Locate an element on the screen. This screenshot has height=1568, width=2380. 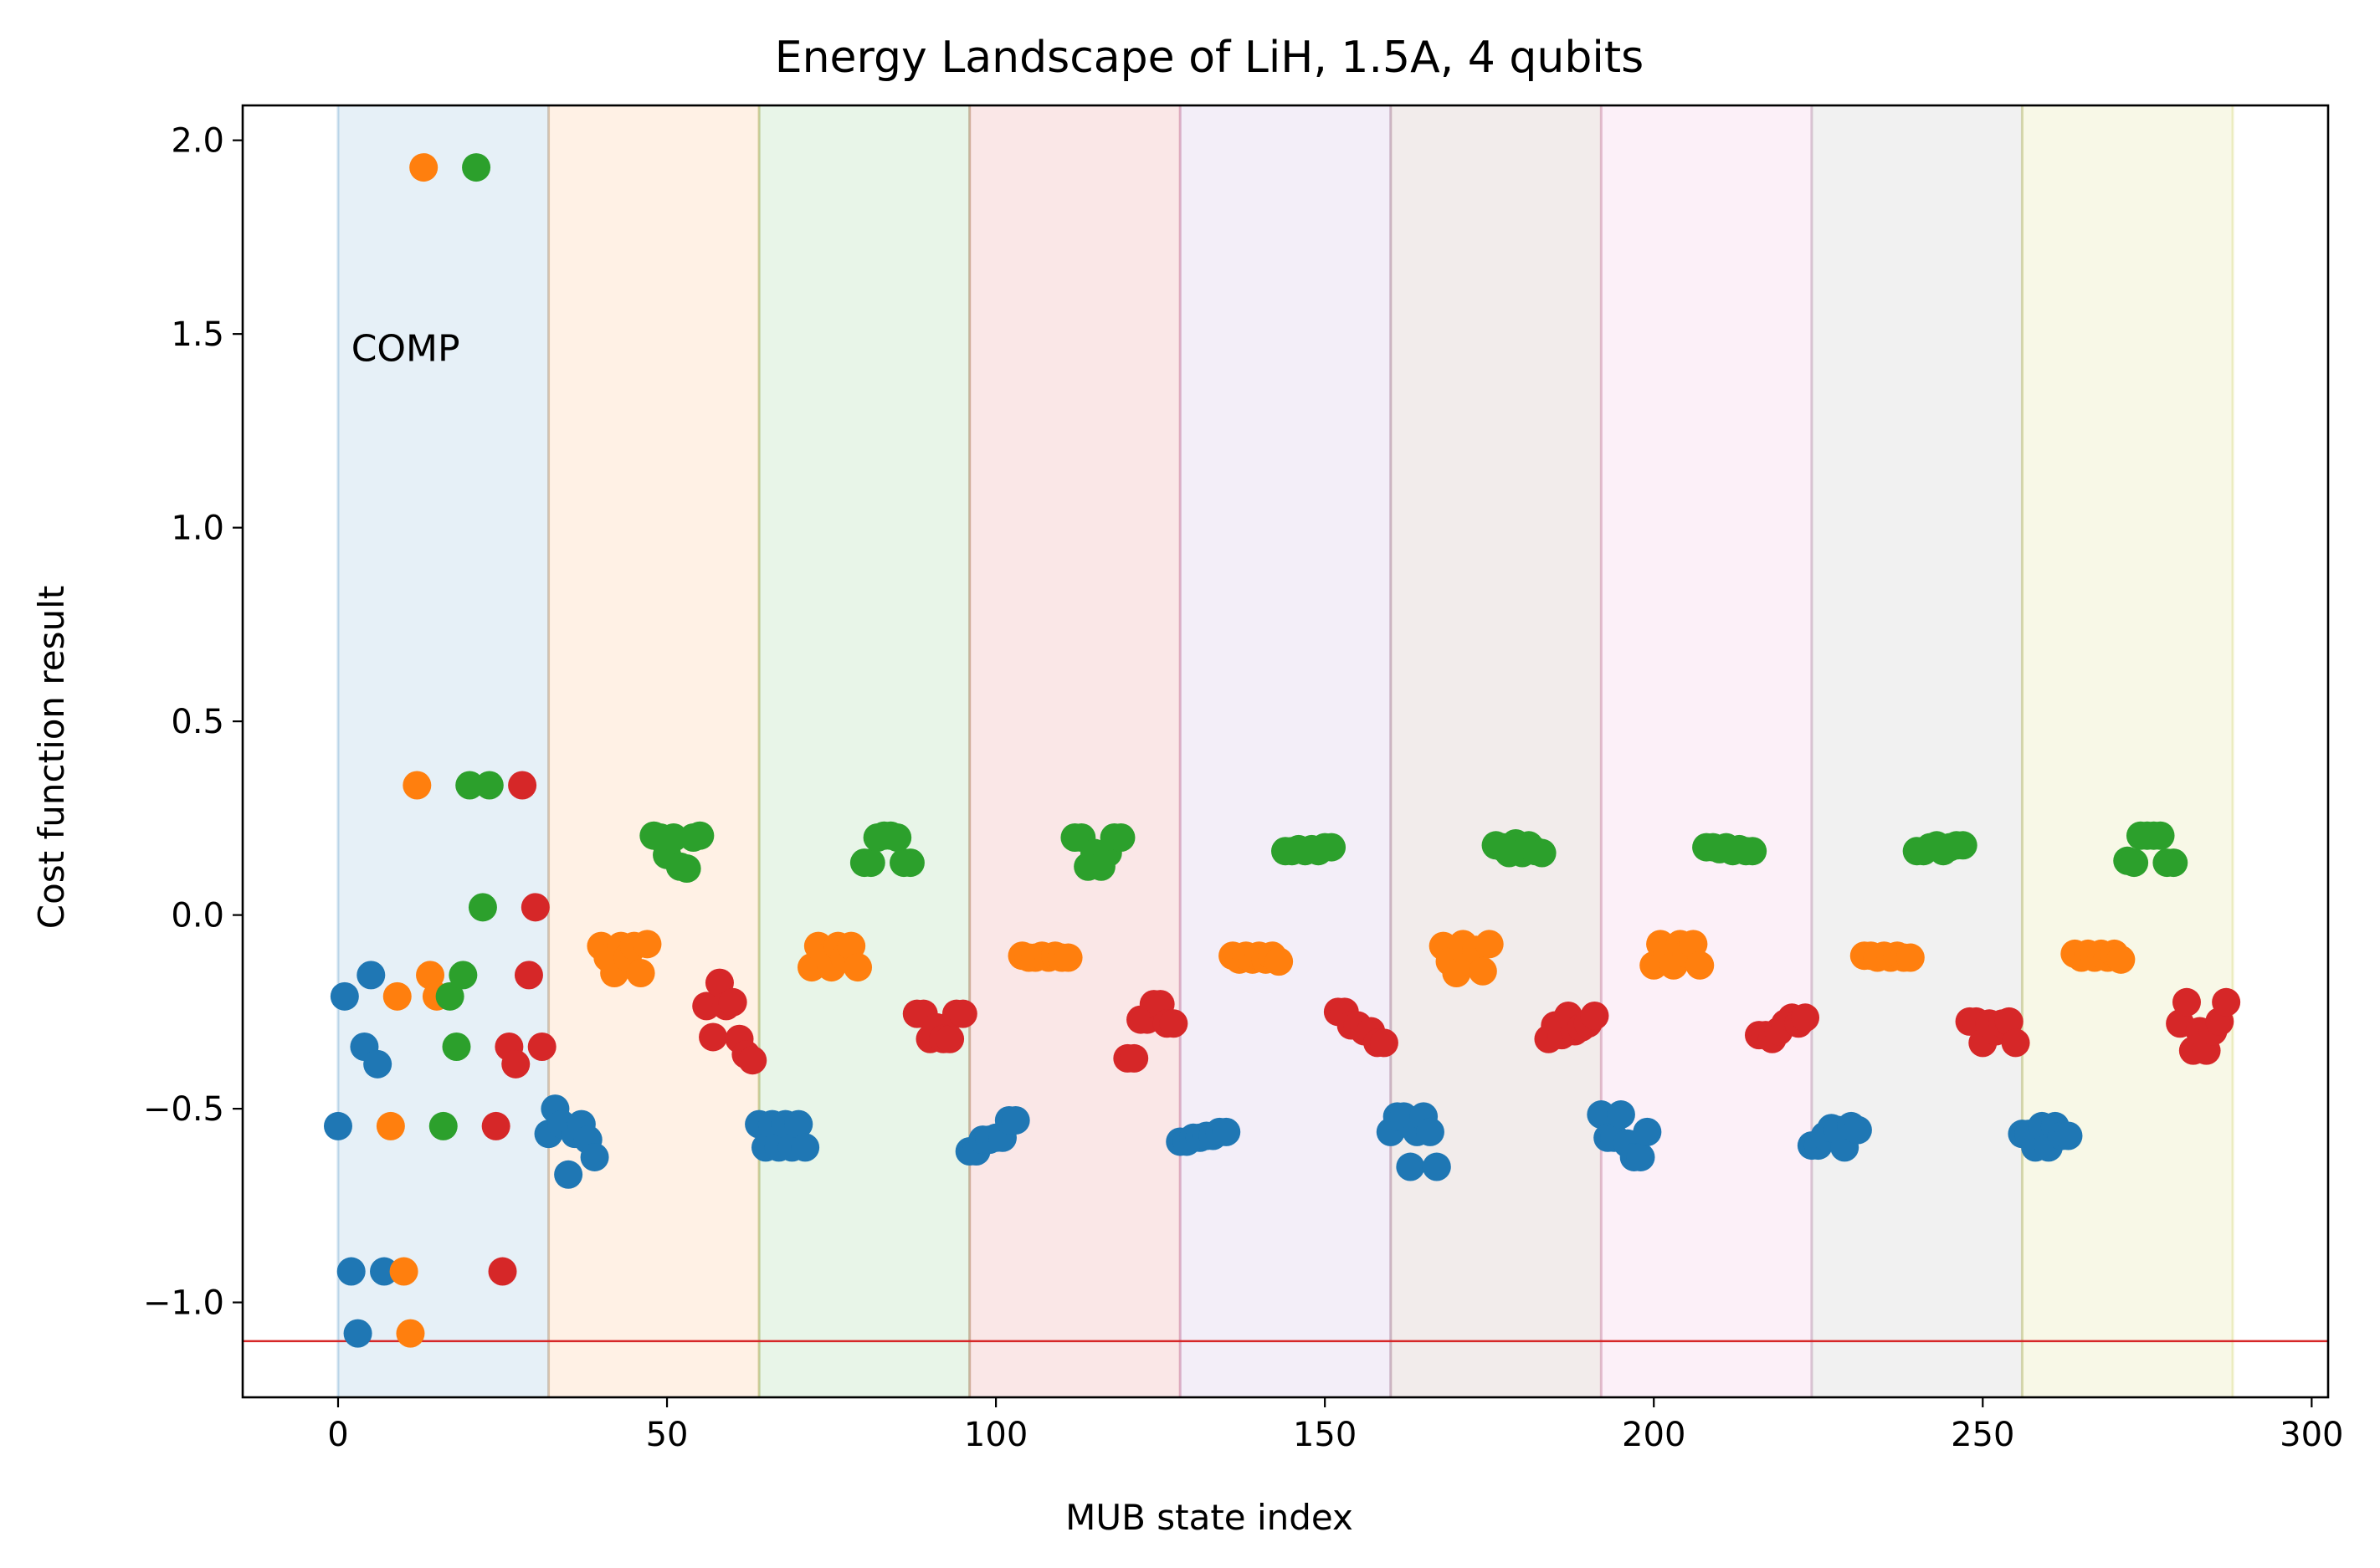
y-tick-label-2: 0.0 is located at coordinates (197, 916).